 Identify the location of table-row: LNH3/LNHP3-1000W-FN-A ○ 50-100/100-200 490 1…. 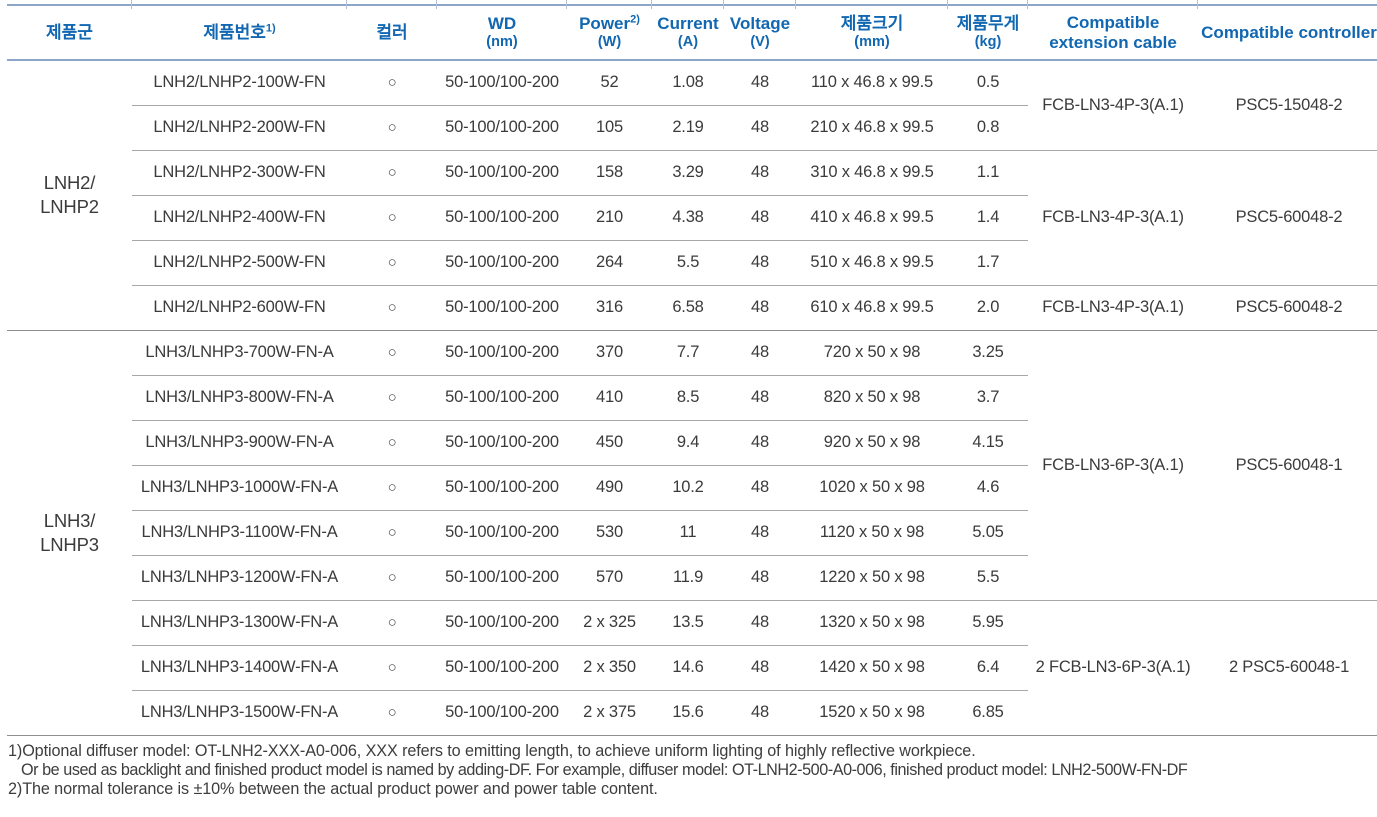
(692, 488).